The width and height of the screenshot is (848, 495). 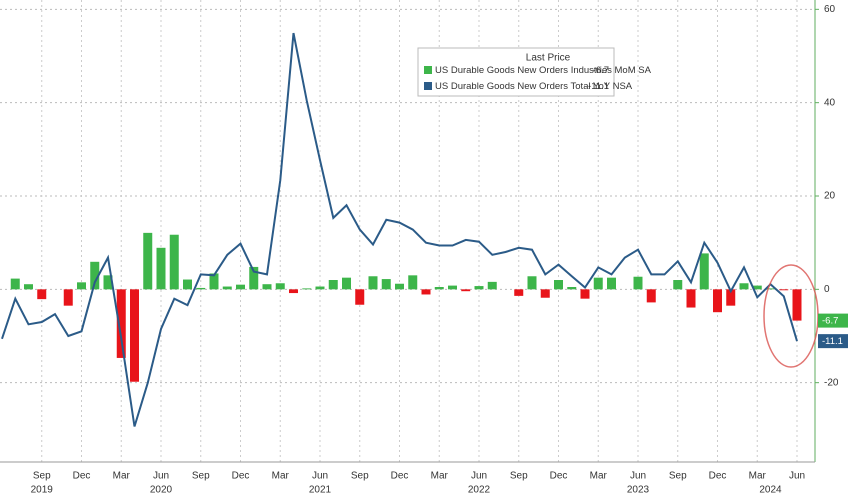 I want to click on y-tick-label: 0, so click(x=827, y=289).